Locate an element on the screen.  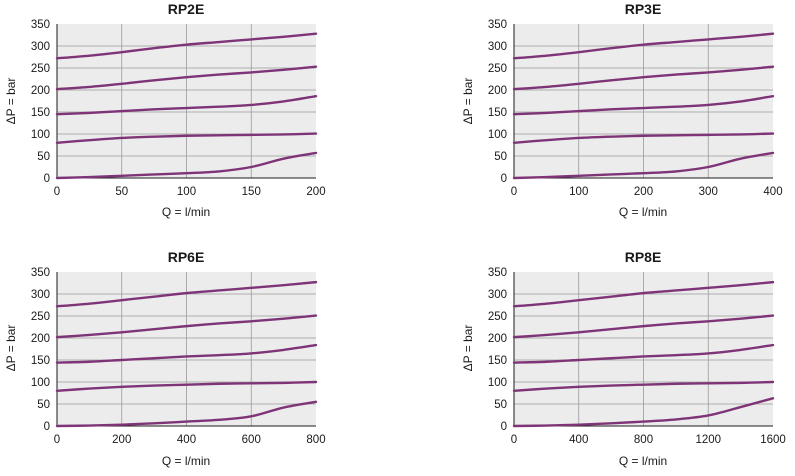
x-tick-label: 50 is located at coordinates (121, 192).